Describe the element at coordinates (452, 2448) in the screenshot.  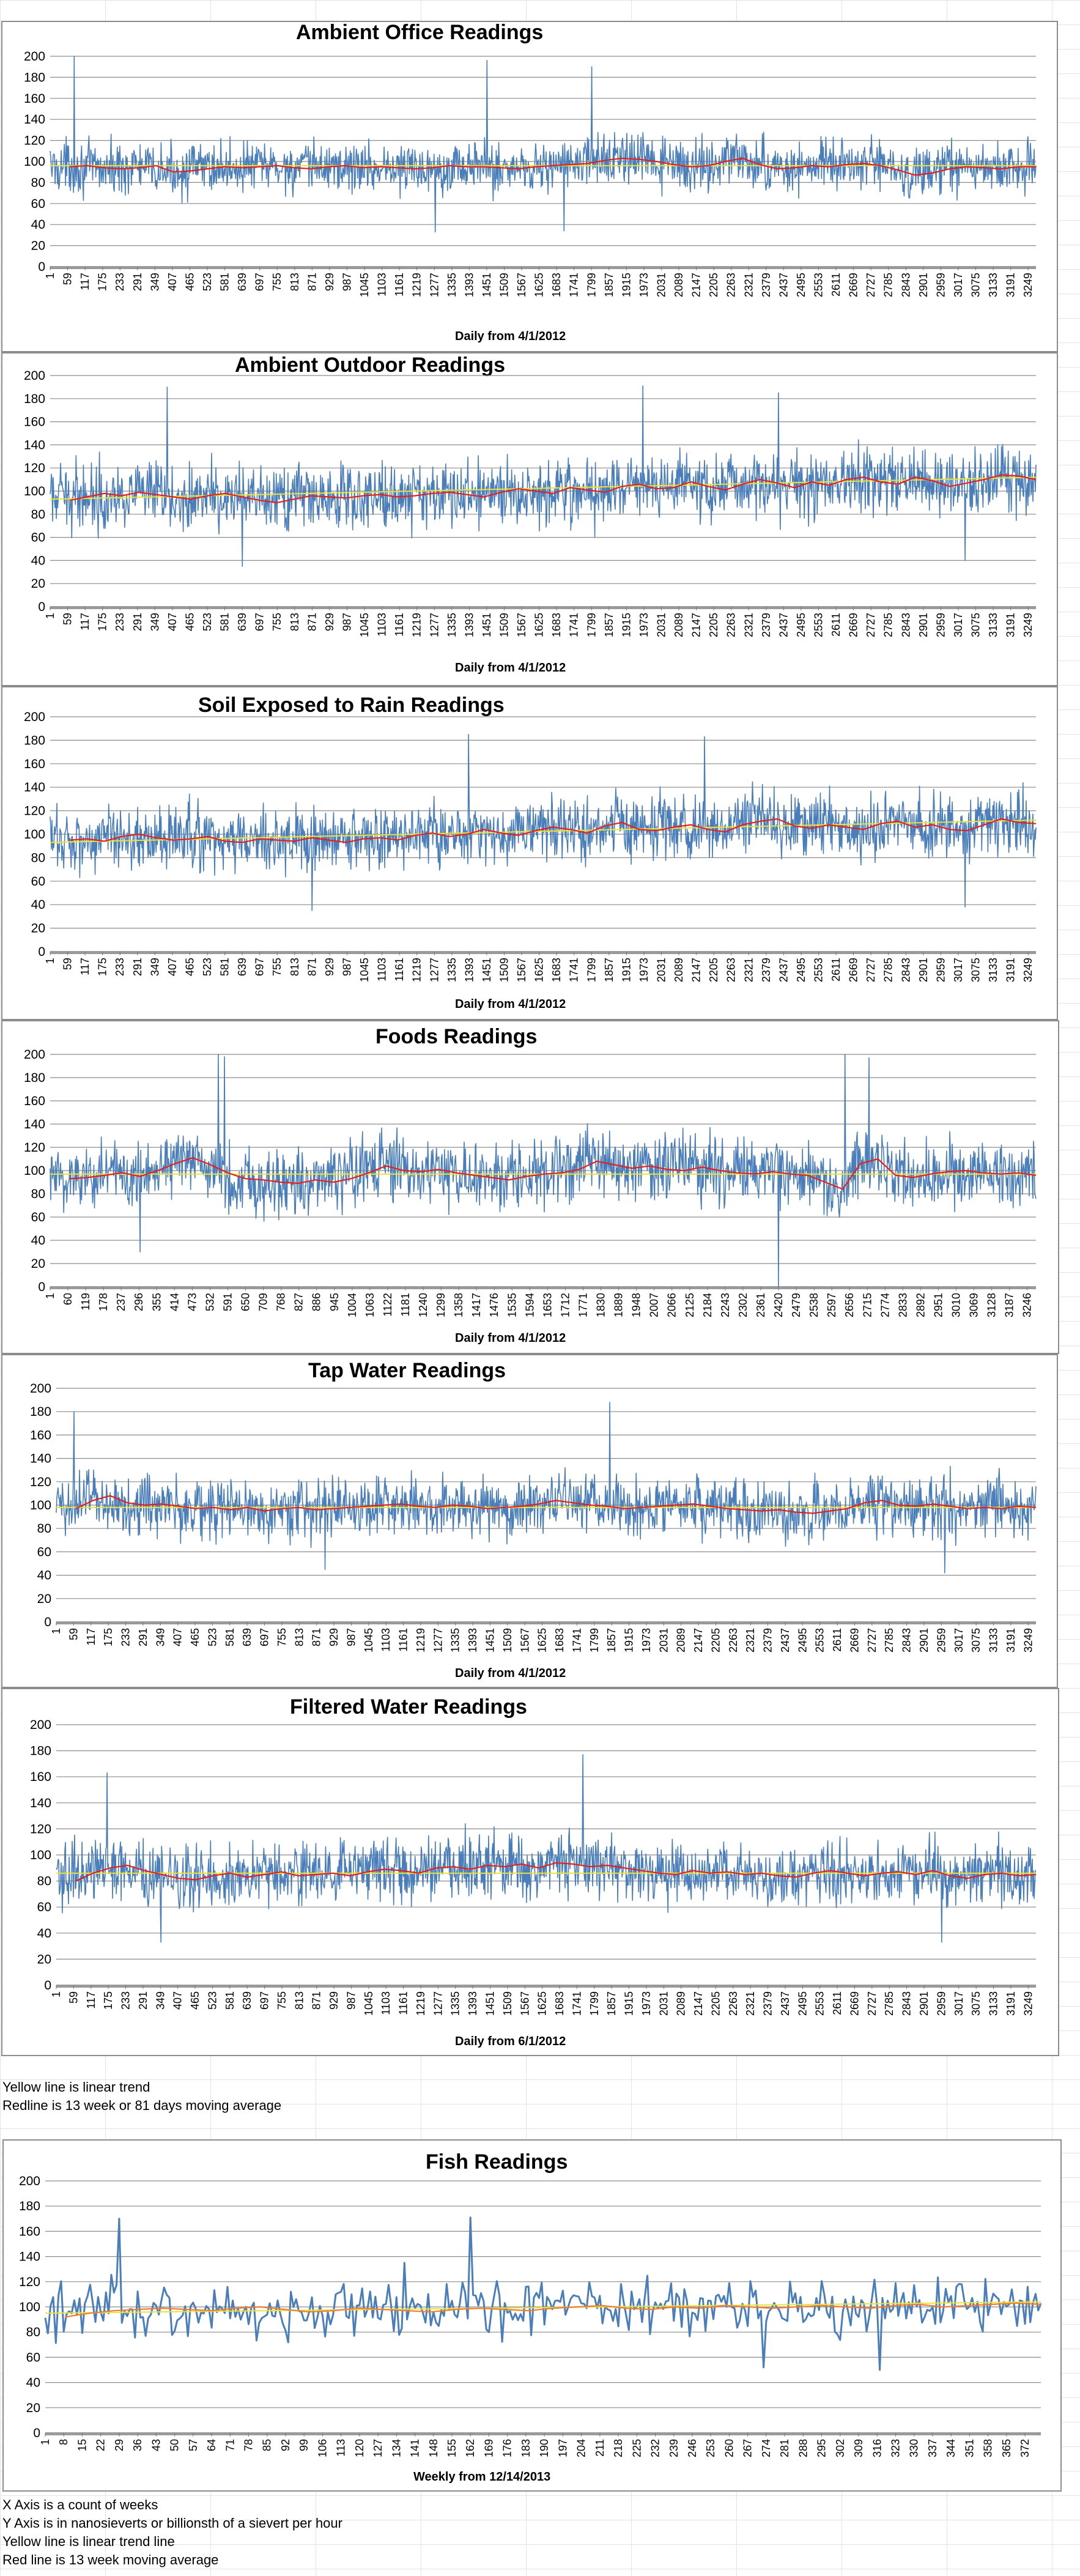
I see `x-tick-label: 155` at that location.